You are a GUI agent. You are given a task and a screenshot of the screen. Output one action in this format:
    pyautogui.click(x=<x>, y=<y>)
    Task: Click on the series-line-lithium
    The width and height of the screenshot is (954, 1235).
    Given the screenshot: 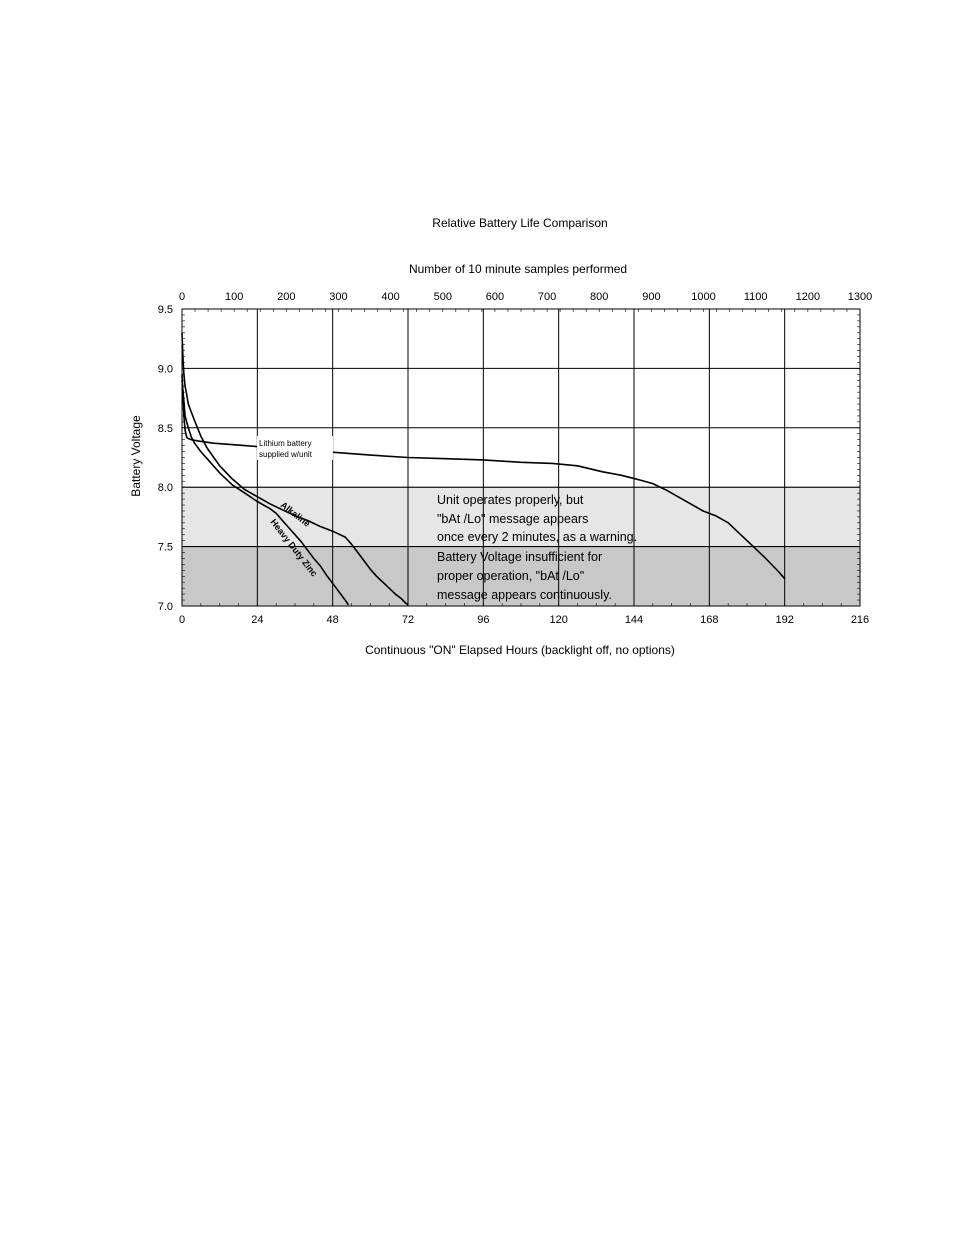 What is the action you would take?
    pyautogui.click(x=483, y=477)
    